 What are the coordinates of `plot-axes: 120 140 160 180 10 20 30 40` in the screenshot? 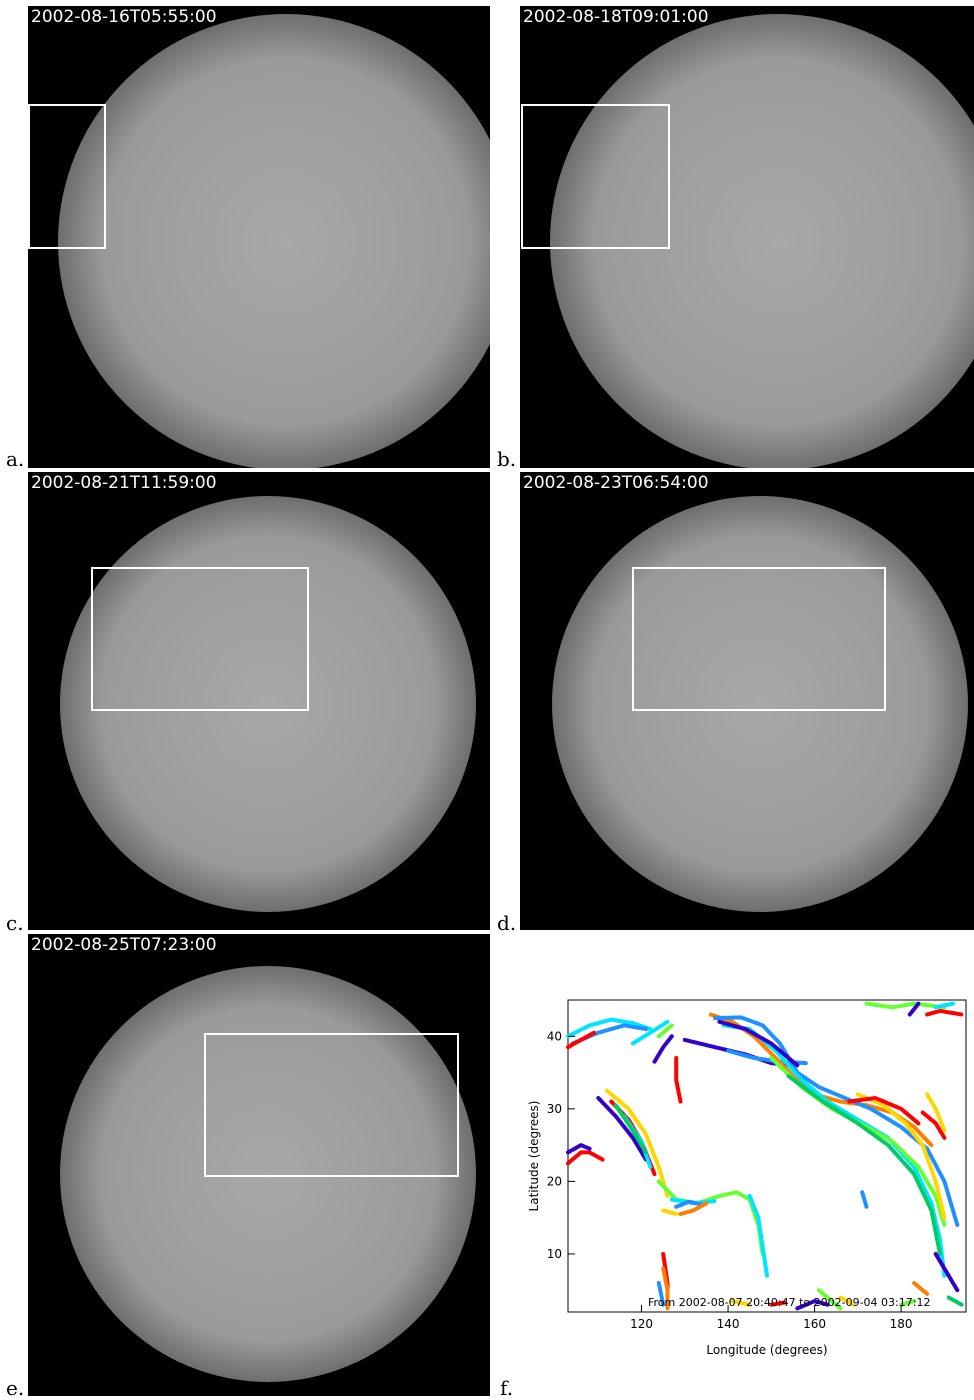 It's located at (730, 1180).